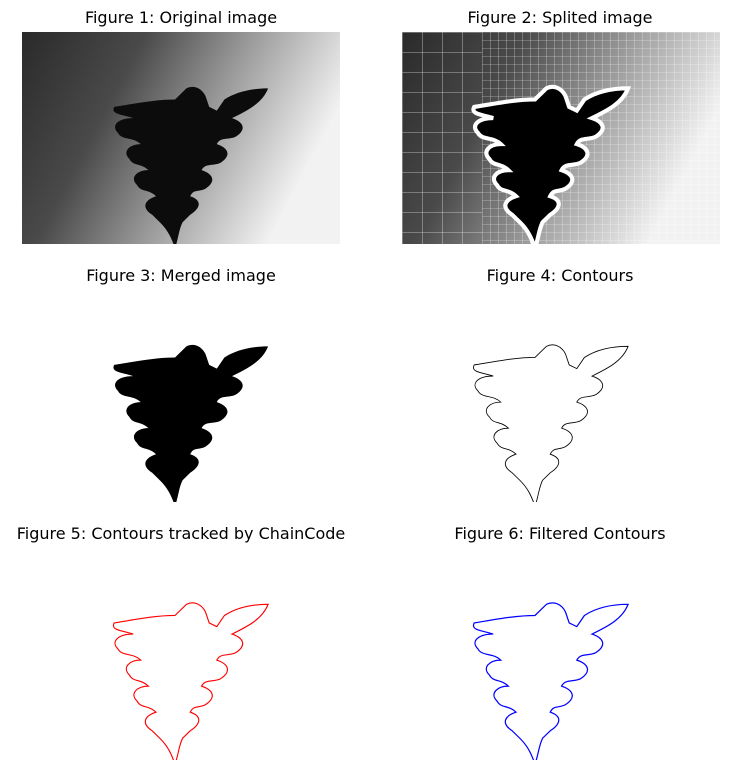 The height and width of the screenshot is (770, 729). What do you see at coordinates (191, 680) in the screenshot?
I see `figure-5-chaincode-contours` at bounding box center [191, 680].